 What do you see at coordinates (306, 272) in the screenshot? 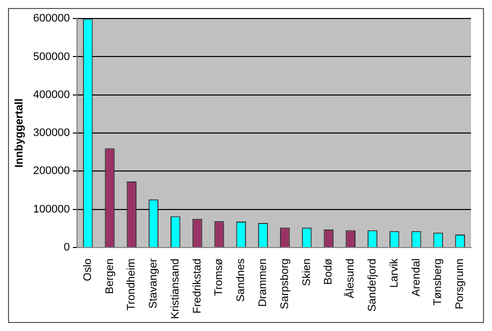
I see `x-tick-label: Skien` at bounding box center [306, 272].